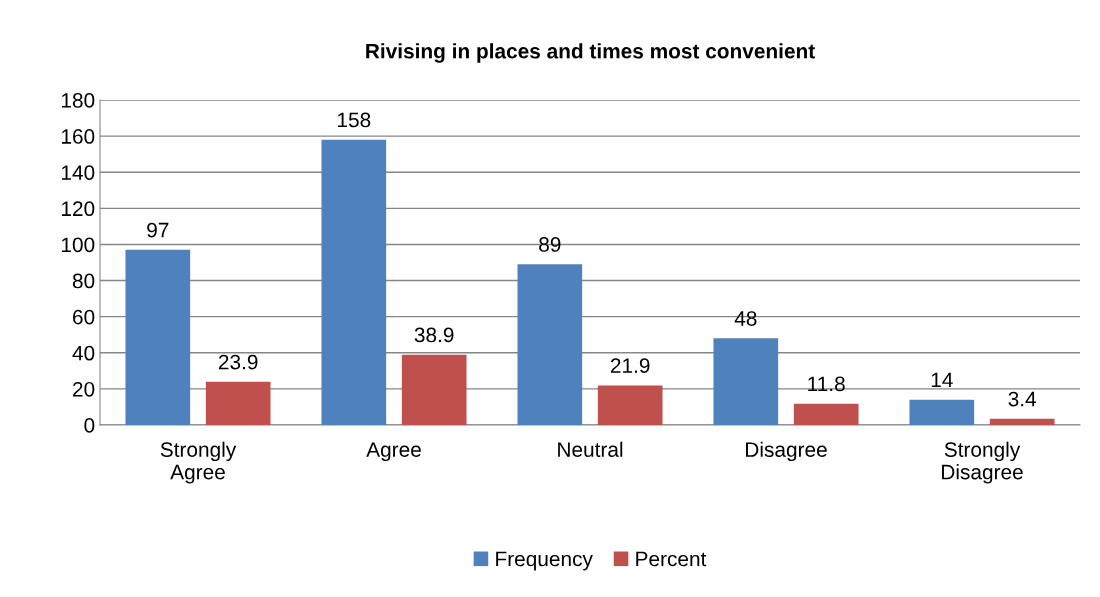  Describe the element at coordinates (354, 120) in the screenshot. I see `data-label: 158` at that location.